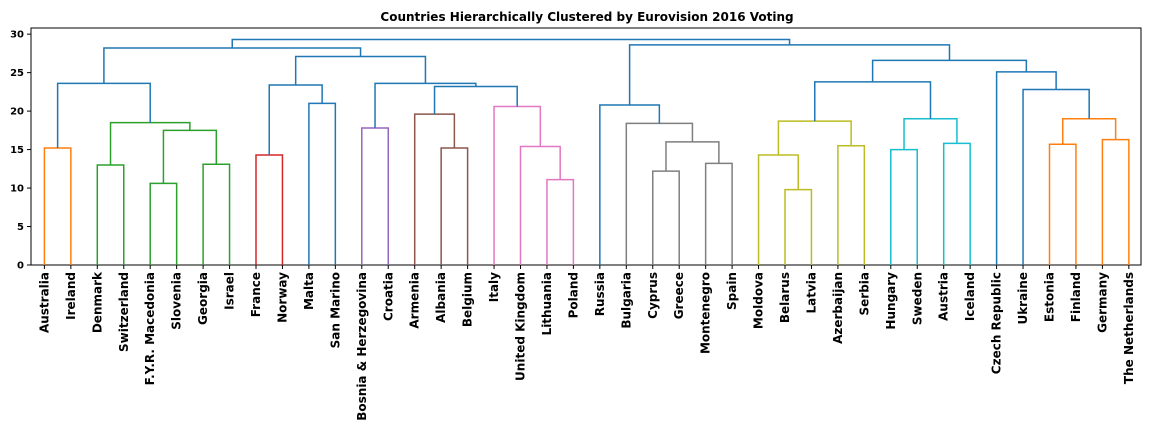 This screenshot has width=1152, height=432. Describe the element at coordinates (521, 326) in the screenshot. I see `x-tick-label: United Kingdom` at that location.